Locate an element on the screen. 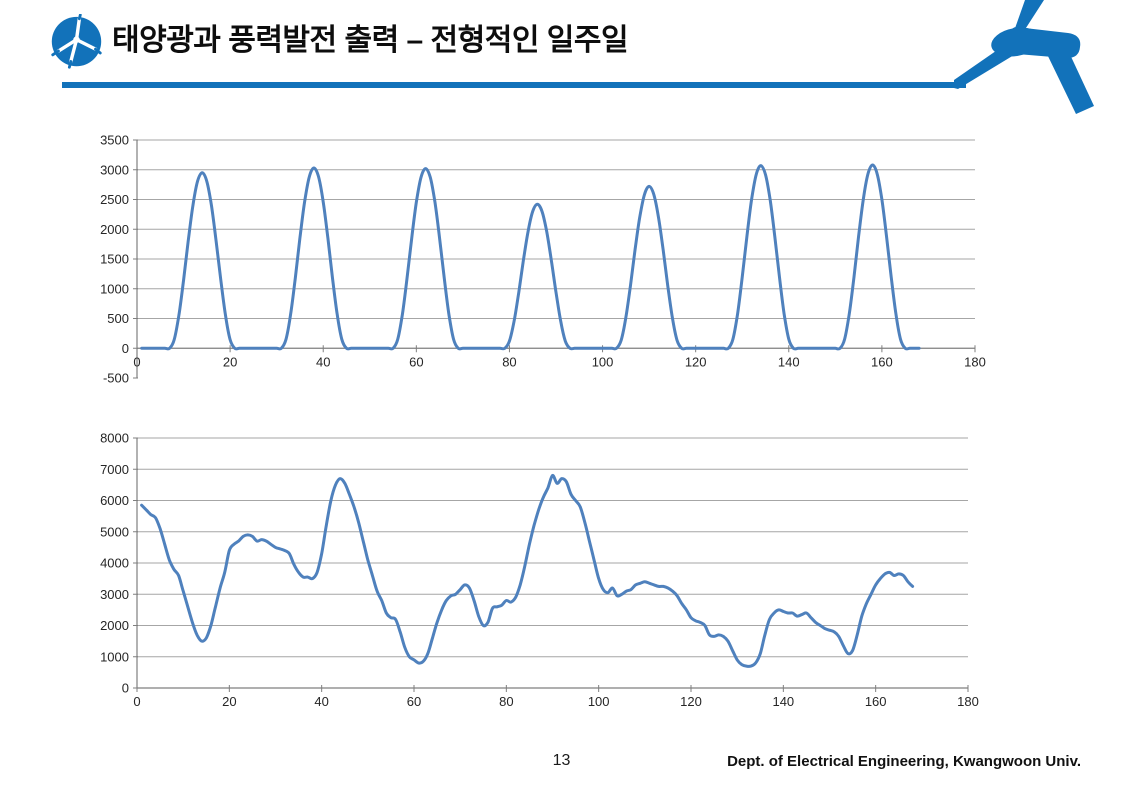  wind-turbine-graphic is located at coordinates (1024, 57).